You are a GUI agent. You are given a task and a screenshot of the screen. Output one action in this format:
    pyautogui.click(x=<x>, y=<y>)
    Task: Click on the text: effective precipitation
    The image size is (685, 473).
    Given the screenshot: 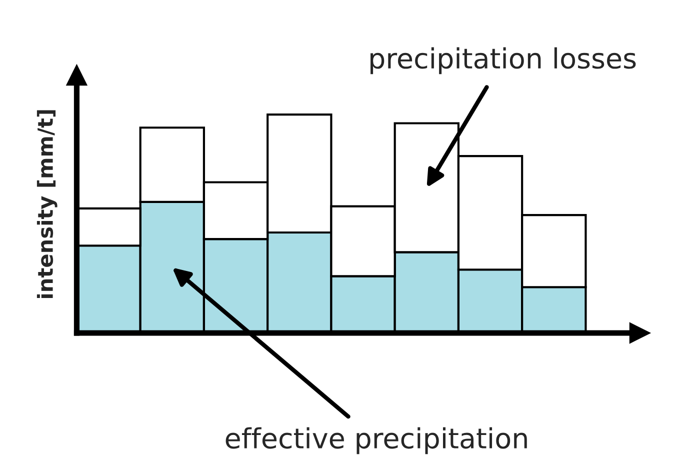 What is the action you would take?
    pyautogui.click(x=376, y=440)
    